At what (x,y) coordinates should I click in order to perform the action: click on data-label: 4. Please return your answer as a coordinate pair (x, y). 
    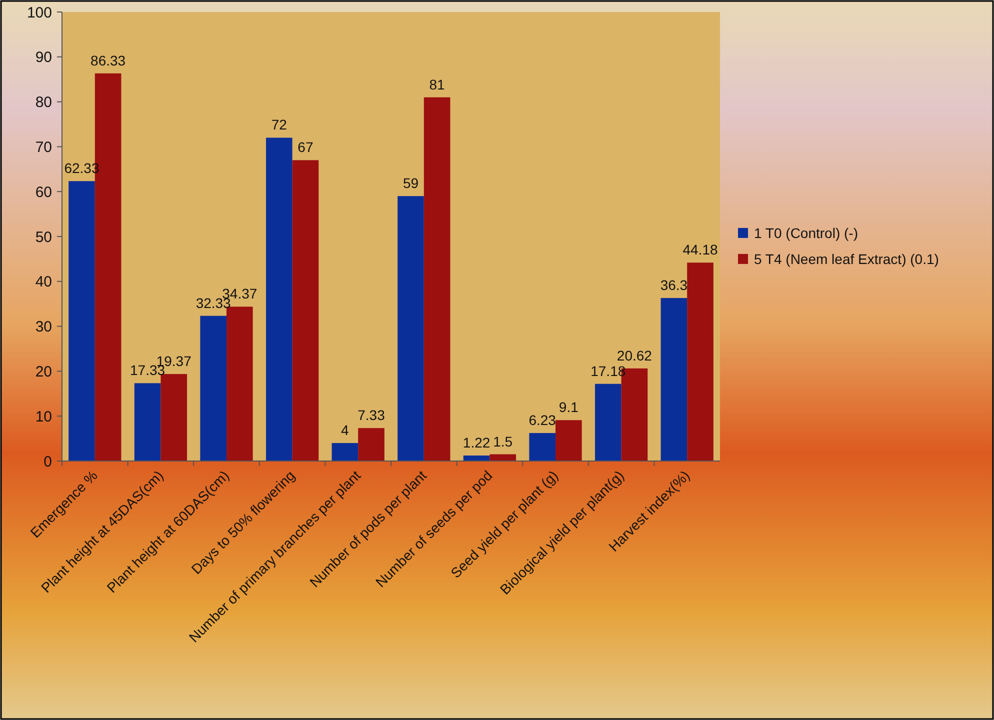
    Looking at the image, I should click on (345, 430).